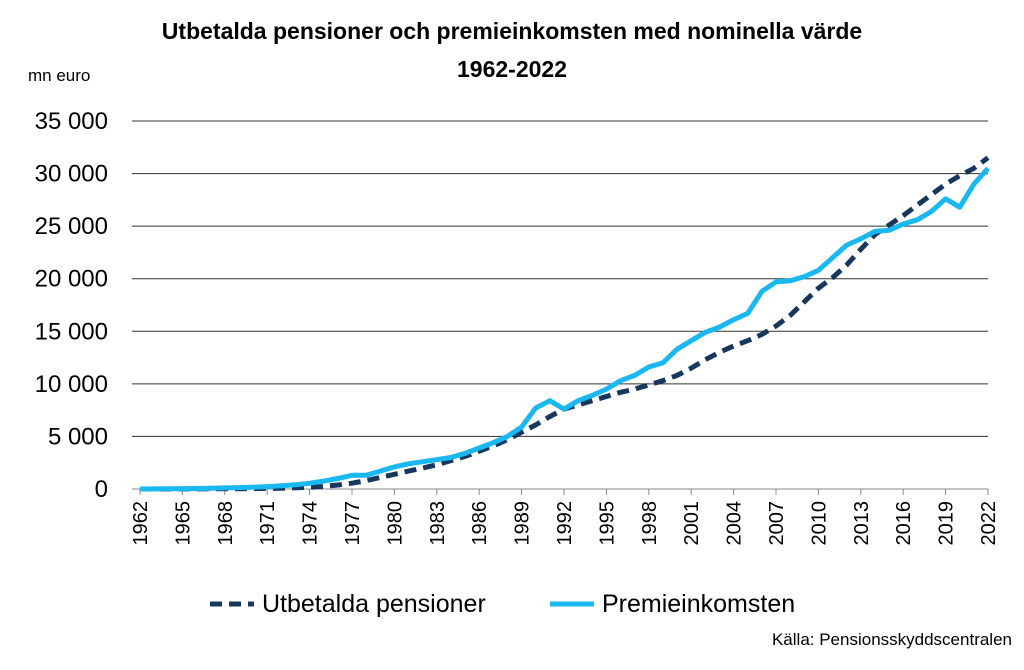  What do you see at coordinates (268, 523) in the screenshot?
I see `x-tick-label: 1971` at bounding box center [268, 523].